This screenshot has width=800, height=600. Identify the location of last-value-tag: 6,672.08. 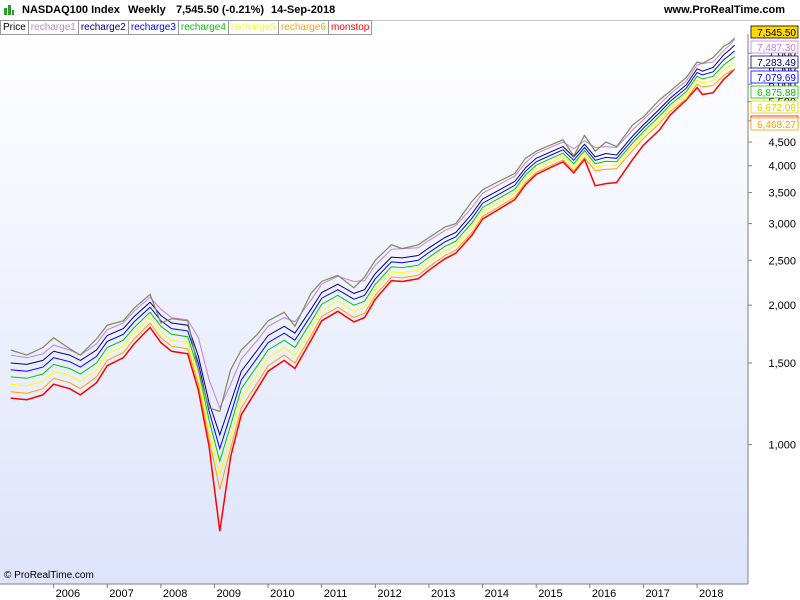
(774, 107).